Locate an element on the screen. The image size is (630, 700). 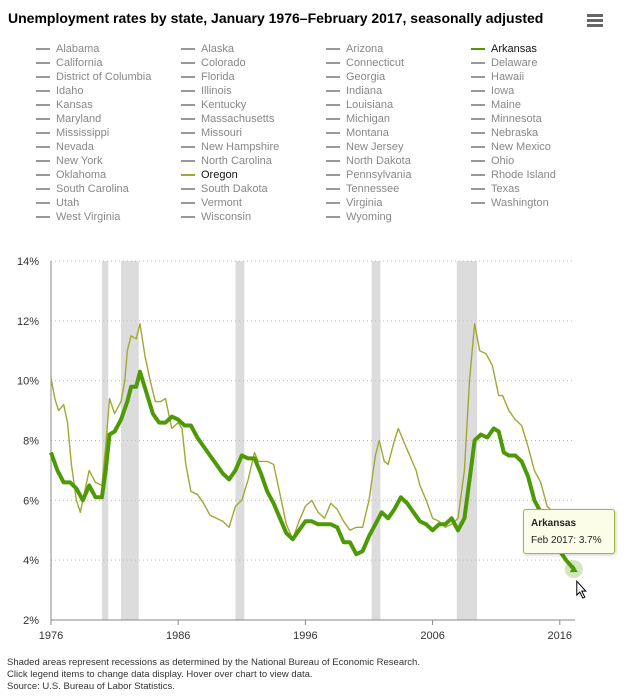
legend-item-south-carolina: South Carolina is located at coordinates (82, 189).